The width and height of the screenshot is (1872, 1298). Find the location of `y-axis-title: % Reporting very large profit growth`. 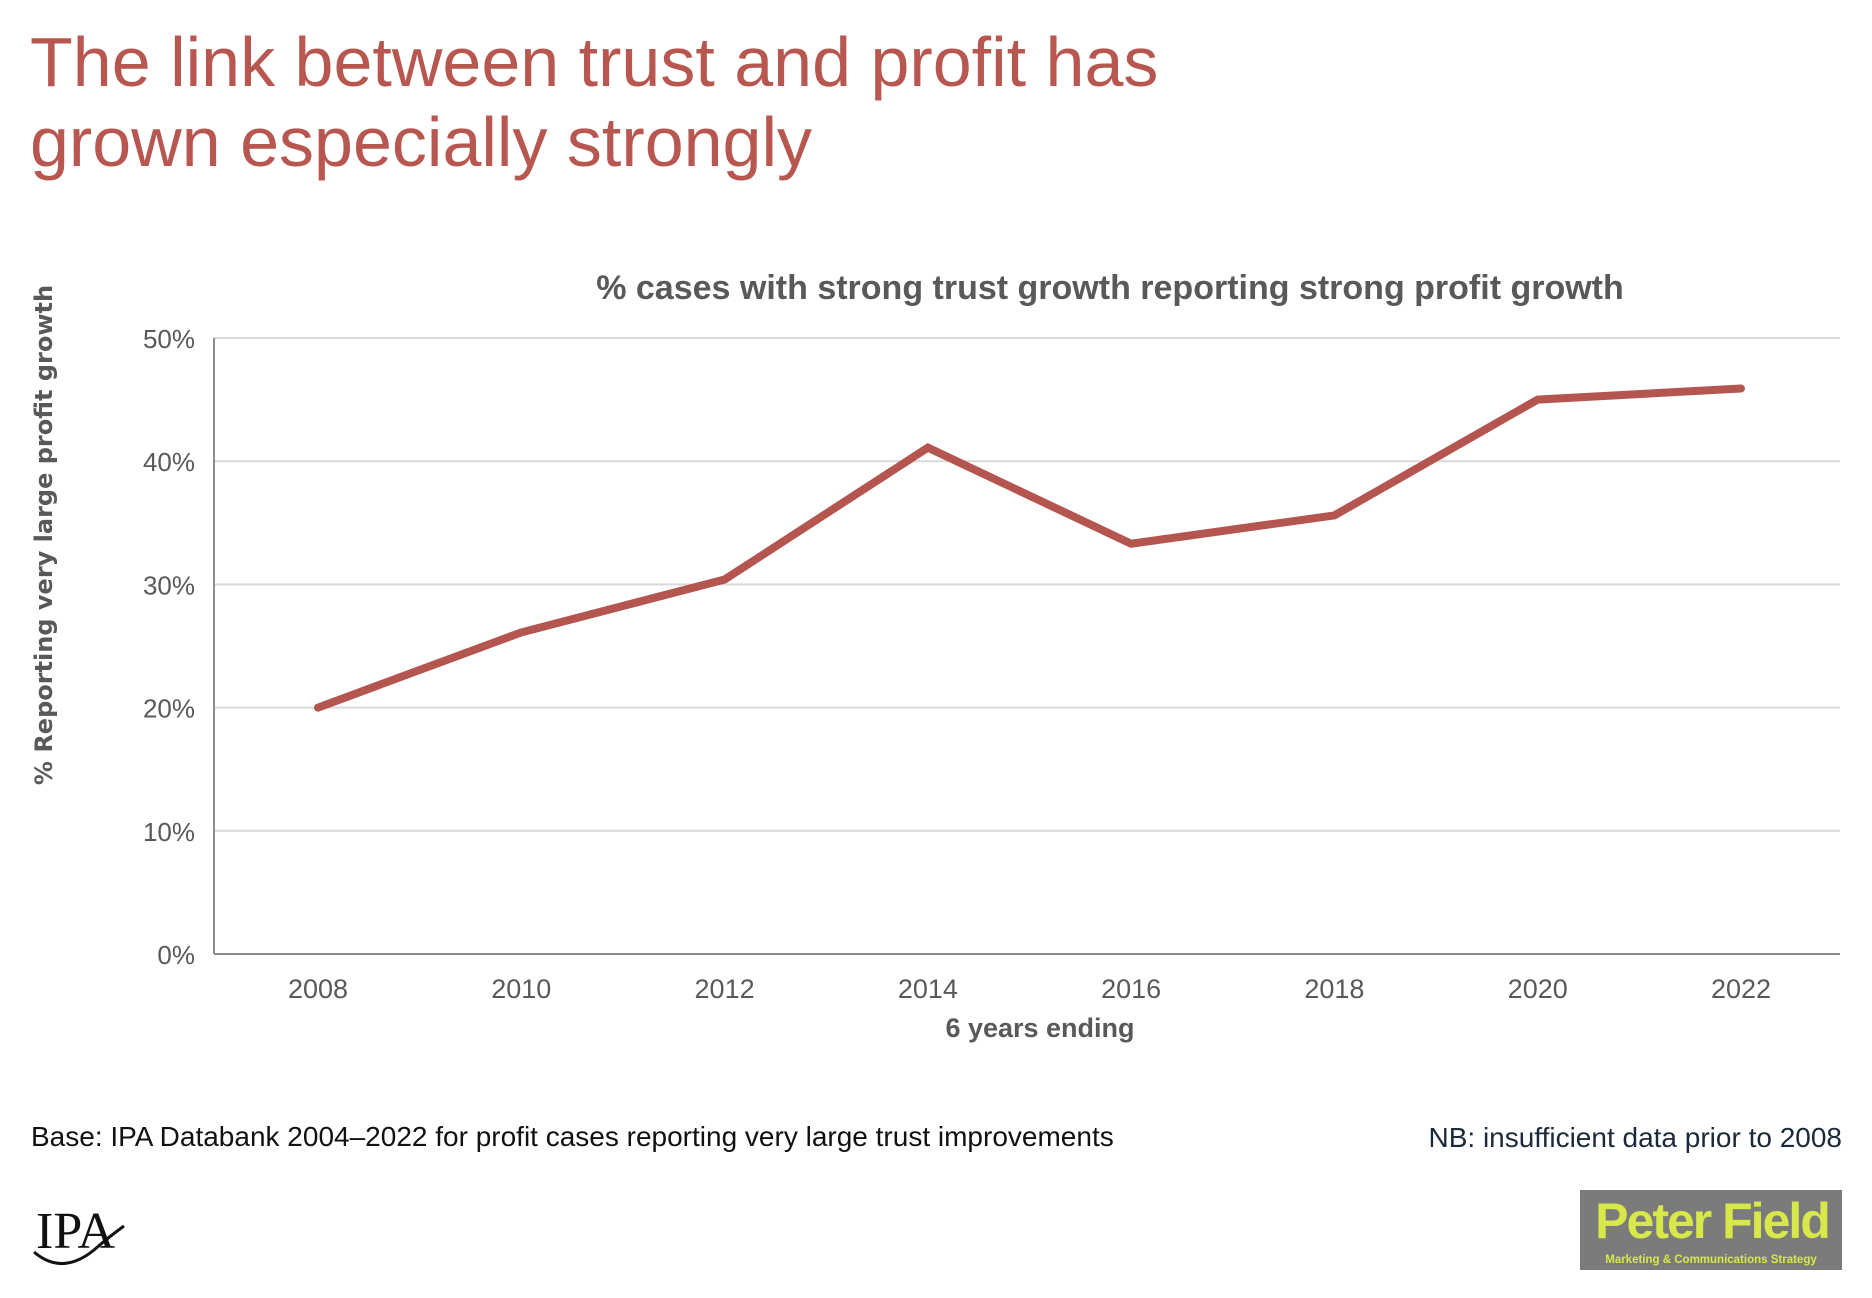

y-axis-title: % Reporting very large profit growth is located at coordinates (44, 535).